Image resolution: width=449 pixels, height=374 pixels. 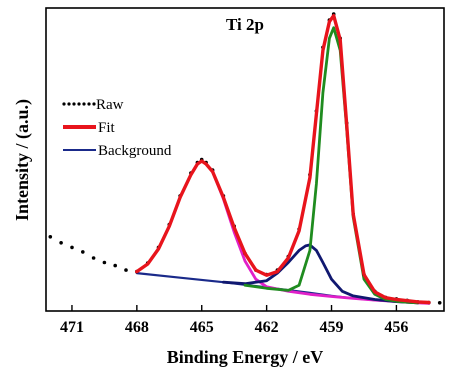 I want to click on x-tick-label: 456, so click(x=396, y=327).